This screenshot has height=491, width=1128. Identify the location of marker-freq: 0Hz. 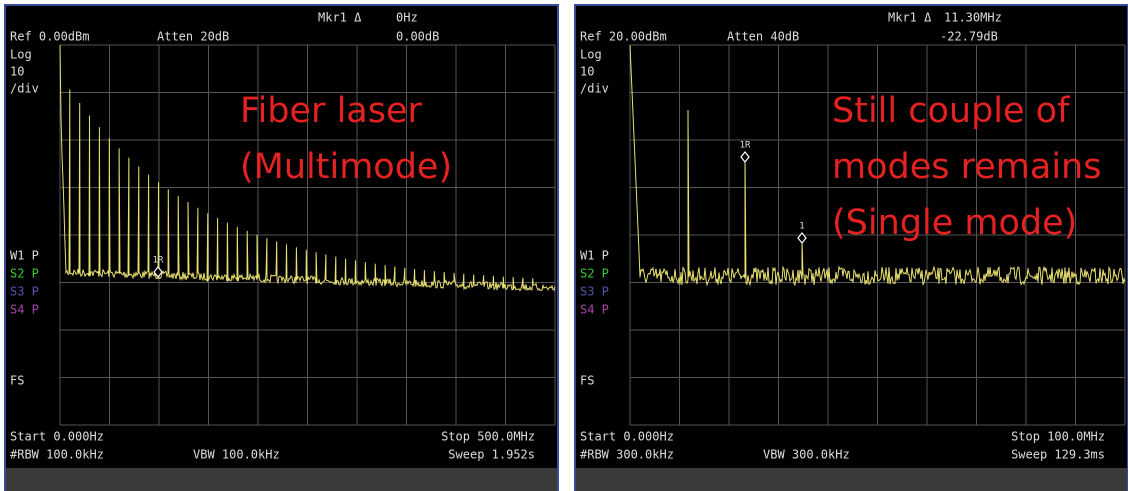
(407, 18).